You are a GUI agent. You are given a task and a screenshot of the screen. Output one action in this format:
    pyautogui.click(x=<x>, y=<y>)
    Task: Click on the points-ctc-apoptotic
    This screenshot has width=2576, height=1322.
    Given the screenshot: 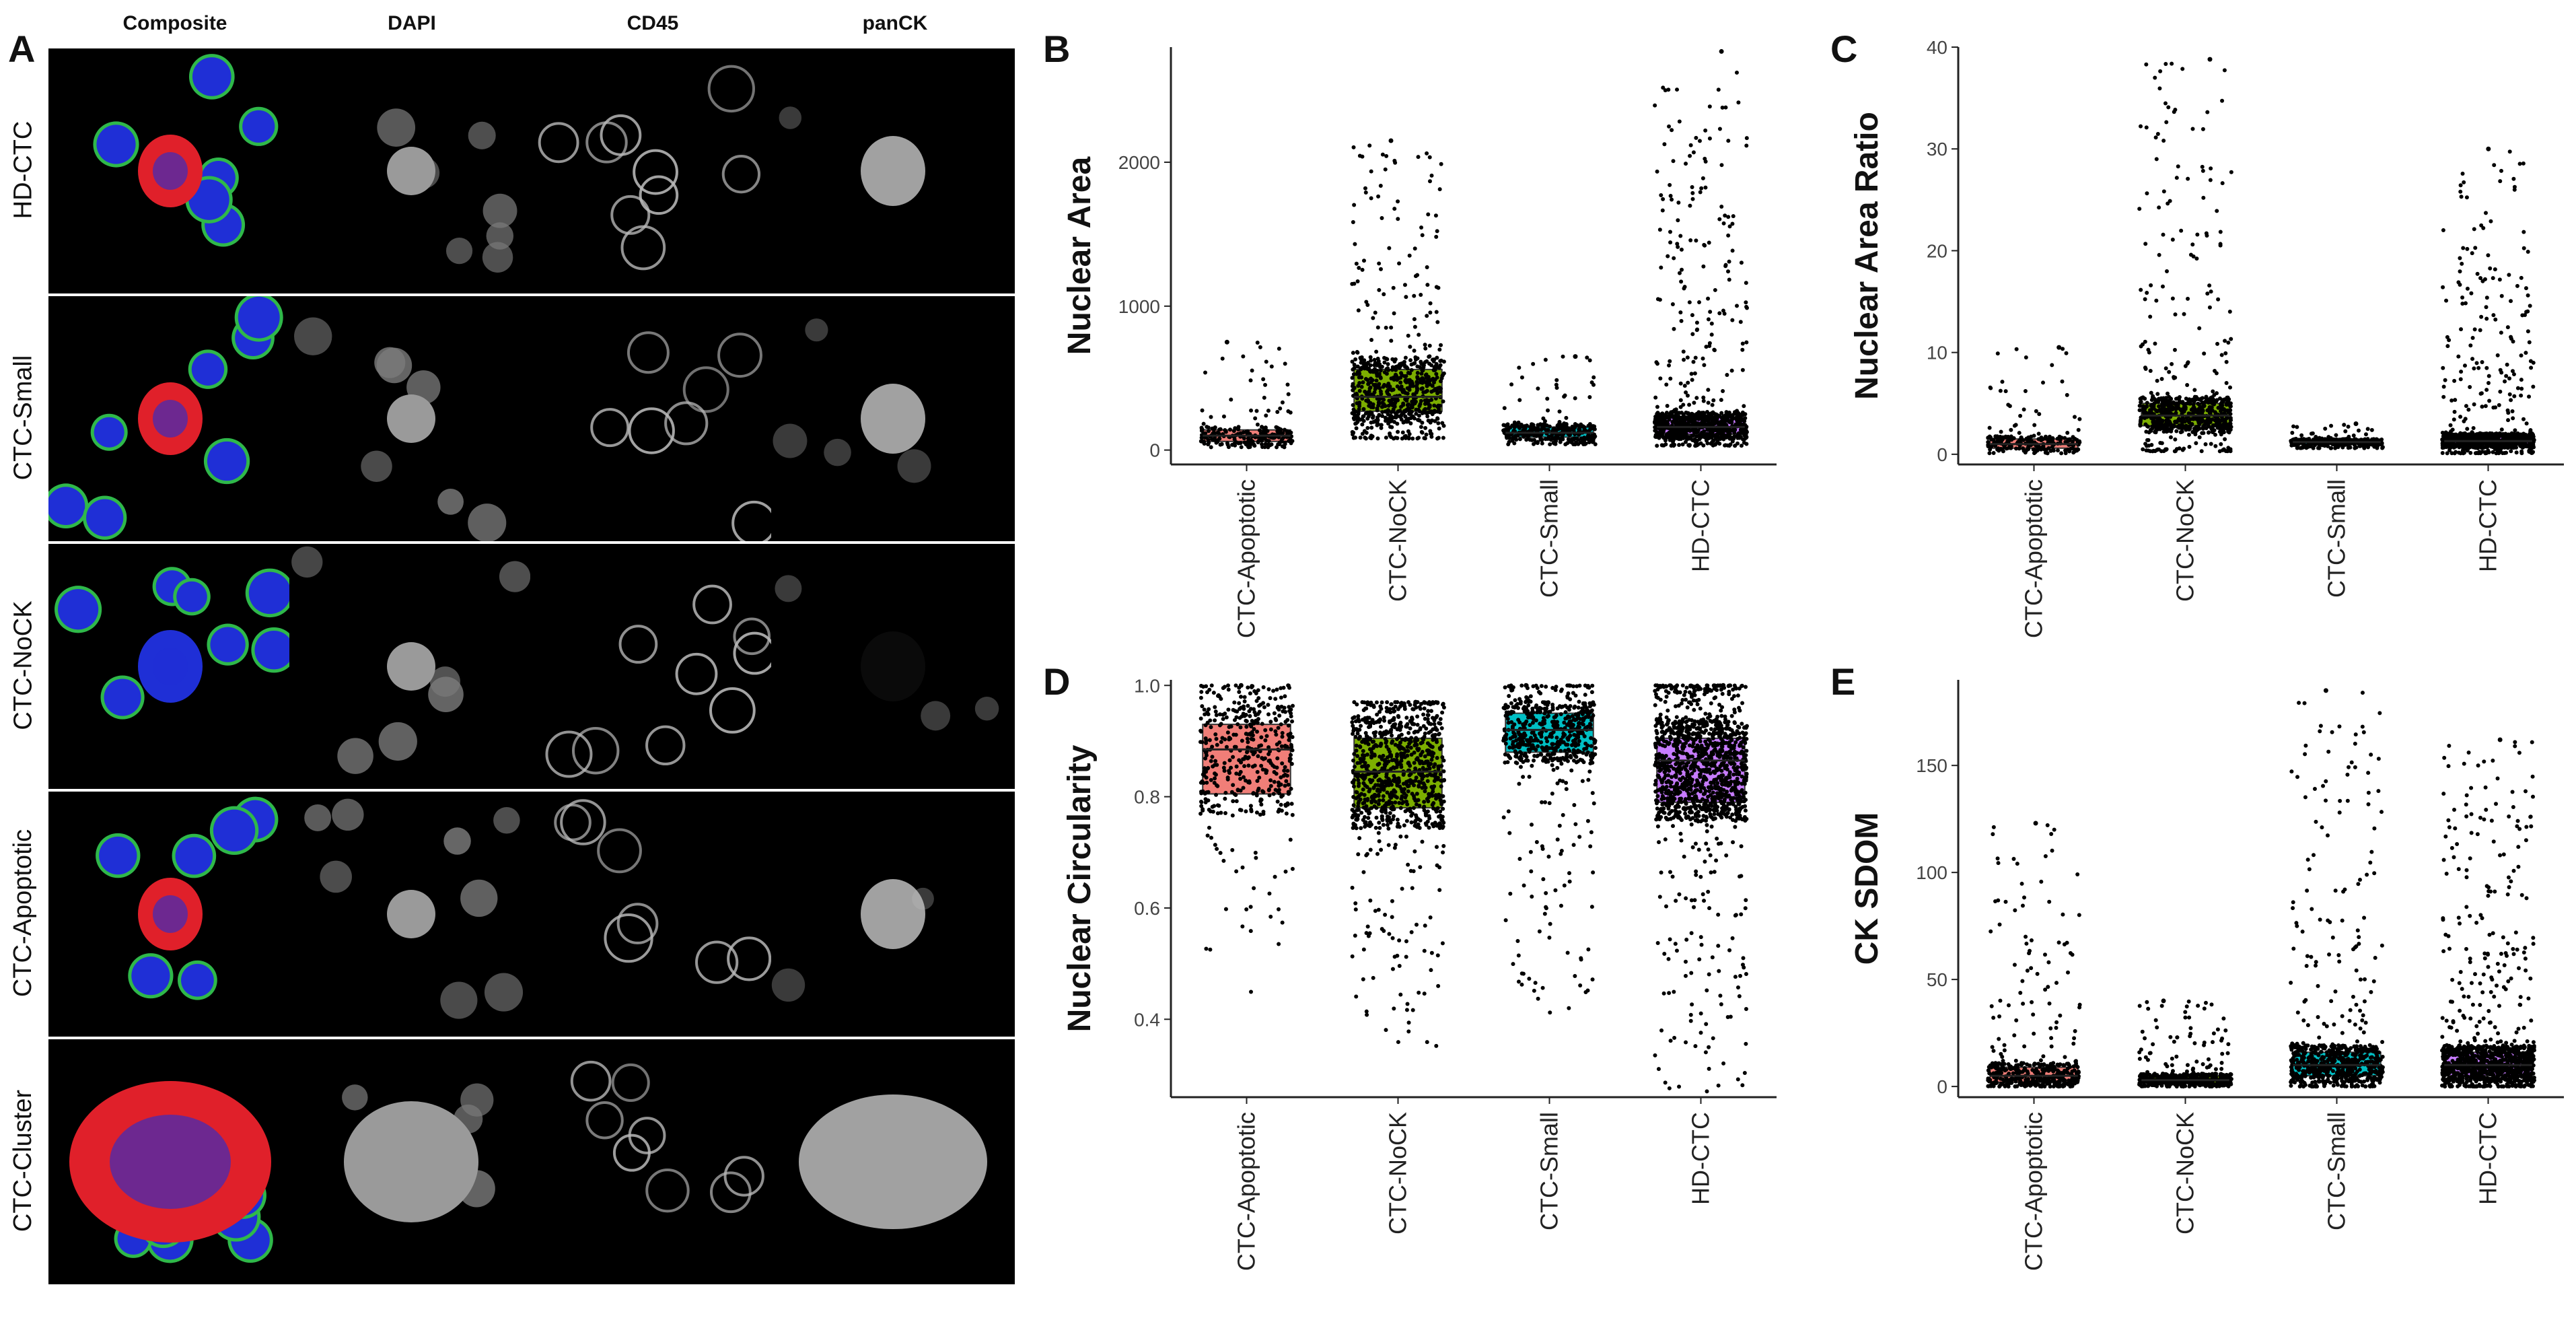 What is the action you would take?
    pyautogui.click(x=1246, y=838)
    